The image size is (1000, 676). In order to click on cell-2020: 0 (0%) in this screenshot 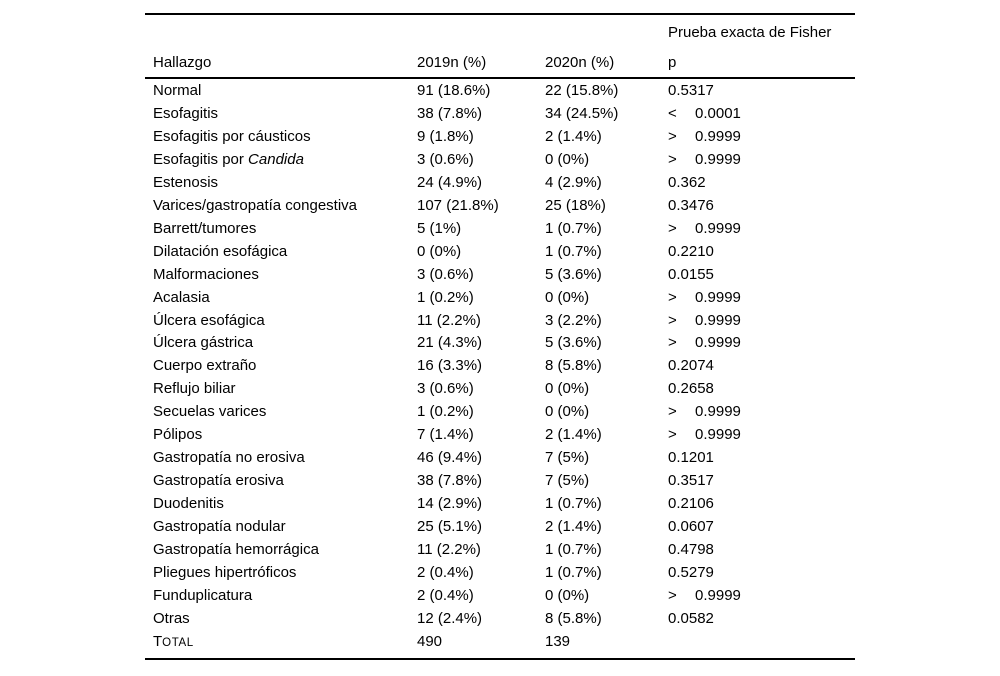, I will do `click(567, 389)`.